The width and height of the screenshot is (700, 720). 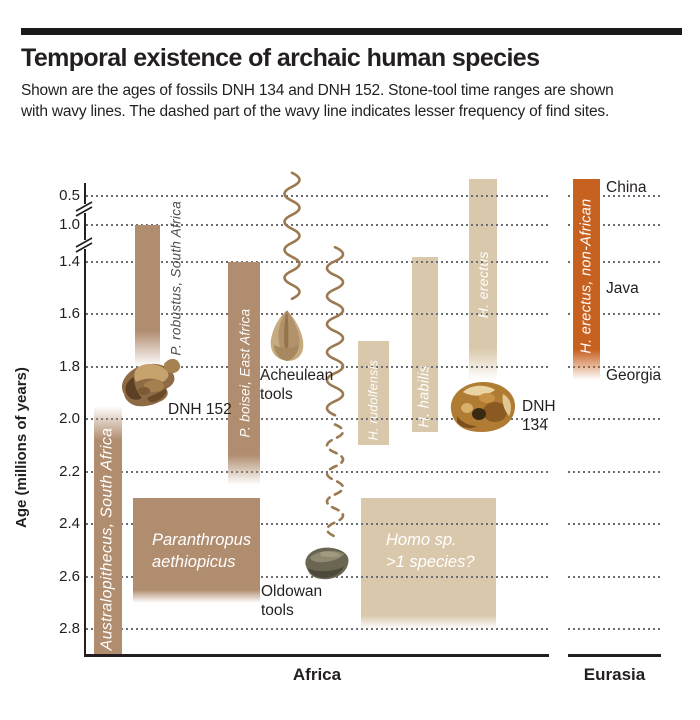 I want to click on bar-h-habilis, so click(x=425, y=345).